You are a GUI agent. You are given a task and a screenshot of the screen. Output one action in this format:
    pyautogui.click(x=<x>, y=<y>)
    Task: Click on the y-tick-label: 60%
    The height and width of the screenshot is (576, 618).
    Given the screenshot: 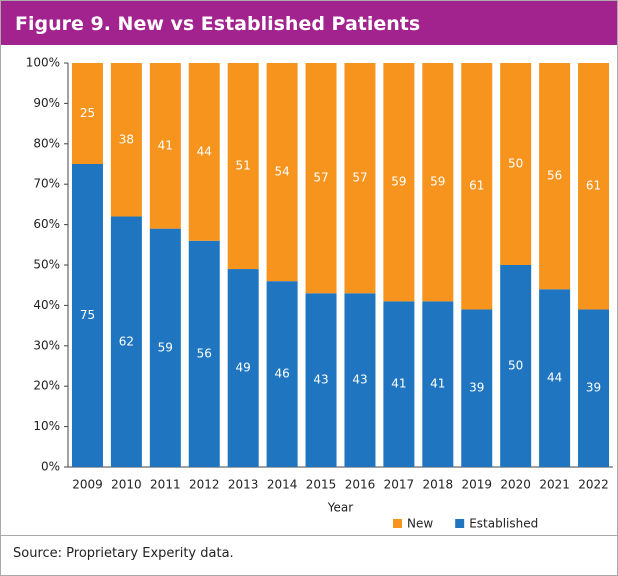 What is the action you would take?
    pyautogui.click(x=46, y=224)
    